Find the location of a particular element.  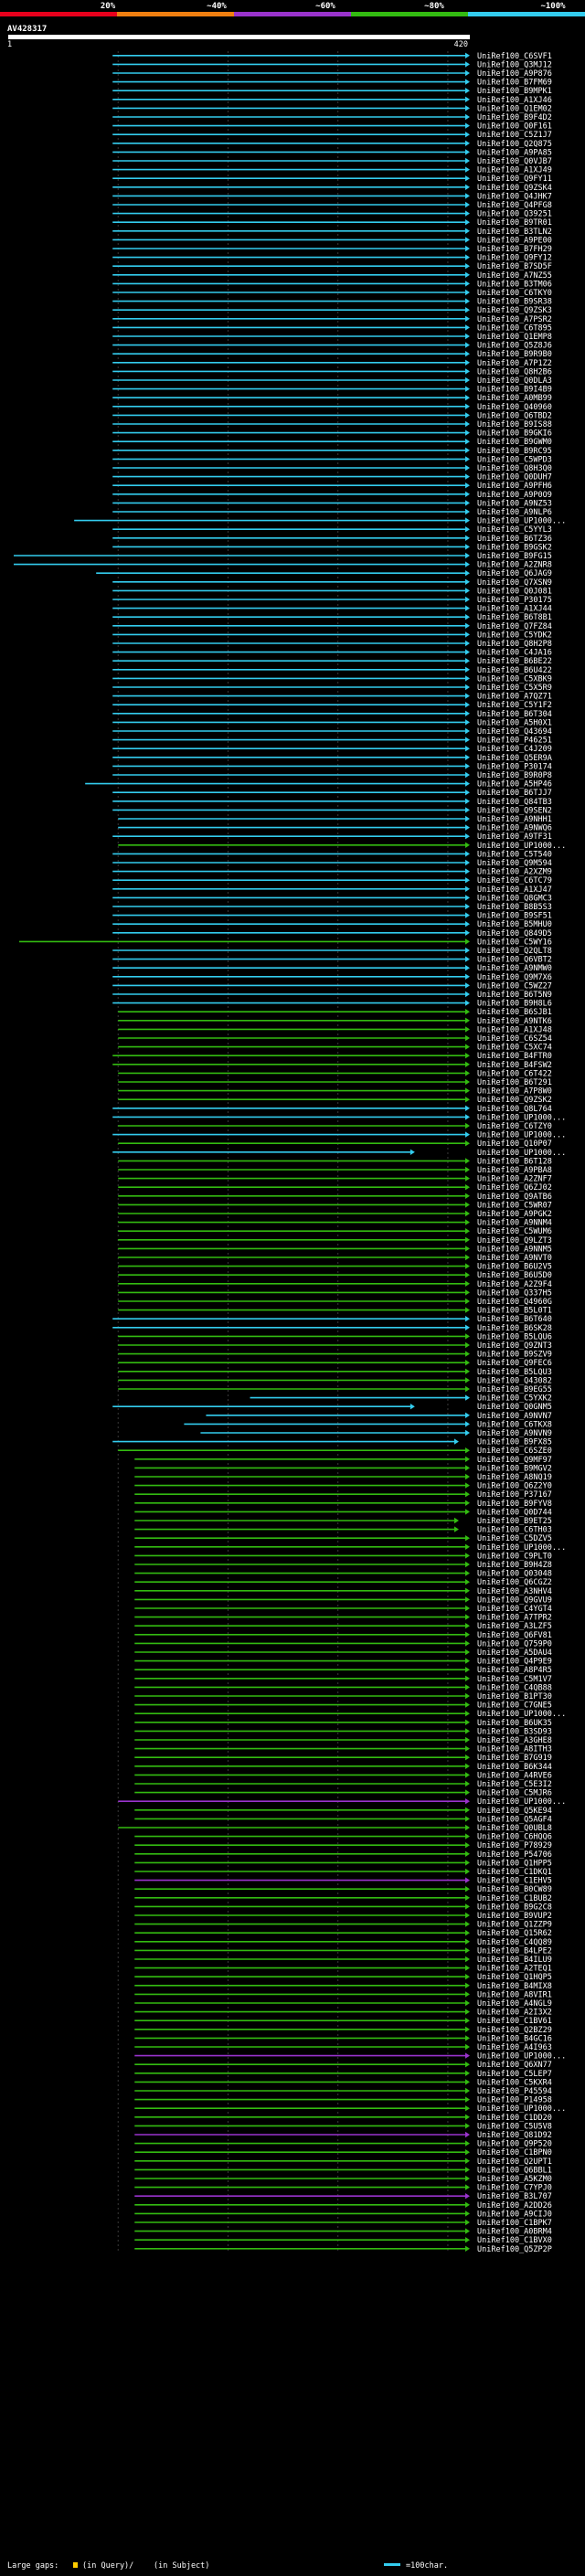

hit-row: UniRef100_C1BPK7 is located at coordinates (343, 2223).